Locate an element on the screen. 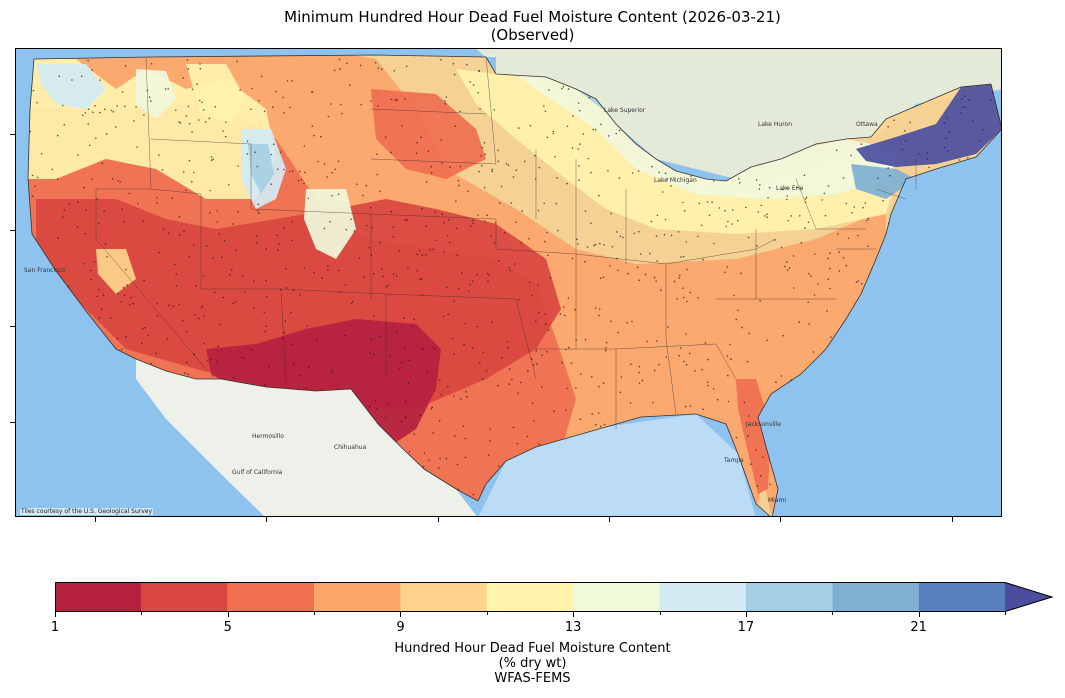 This screenshot has width=1065, height=698. gulf-of-mexico is located at coordinates (617, 465).